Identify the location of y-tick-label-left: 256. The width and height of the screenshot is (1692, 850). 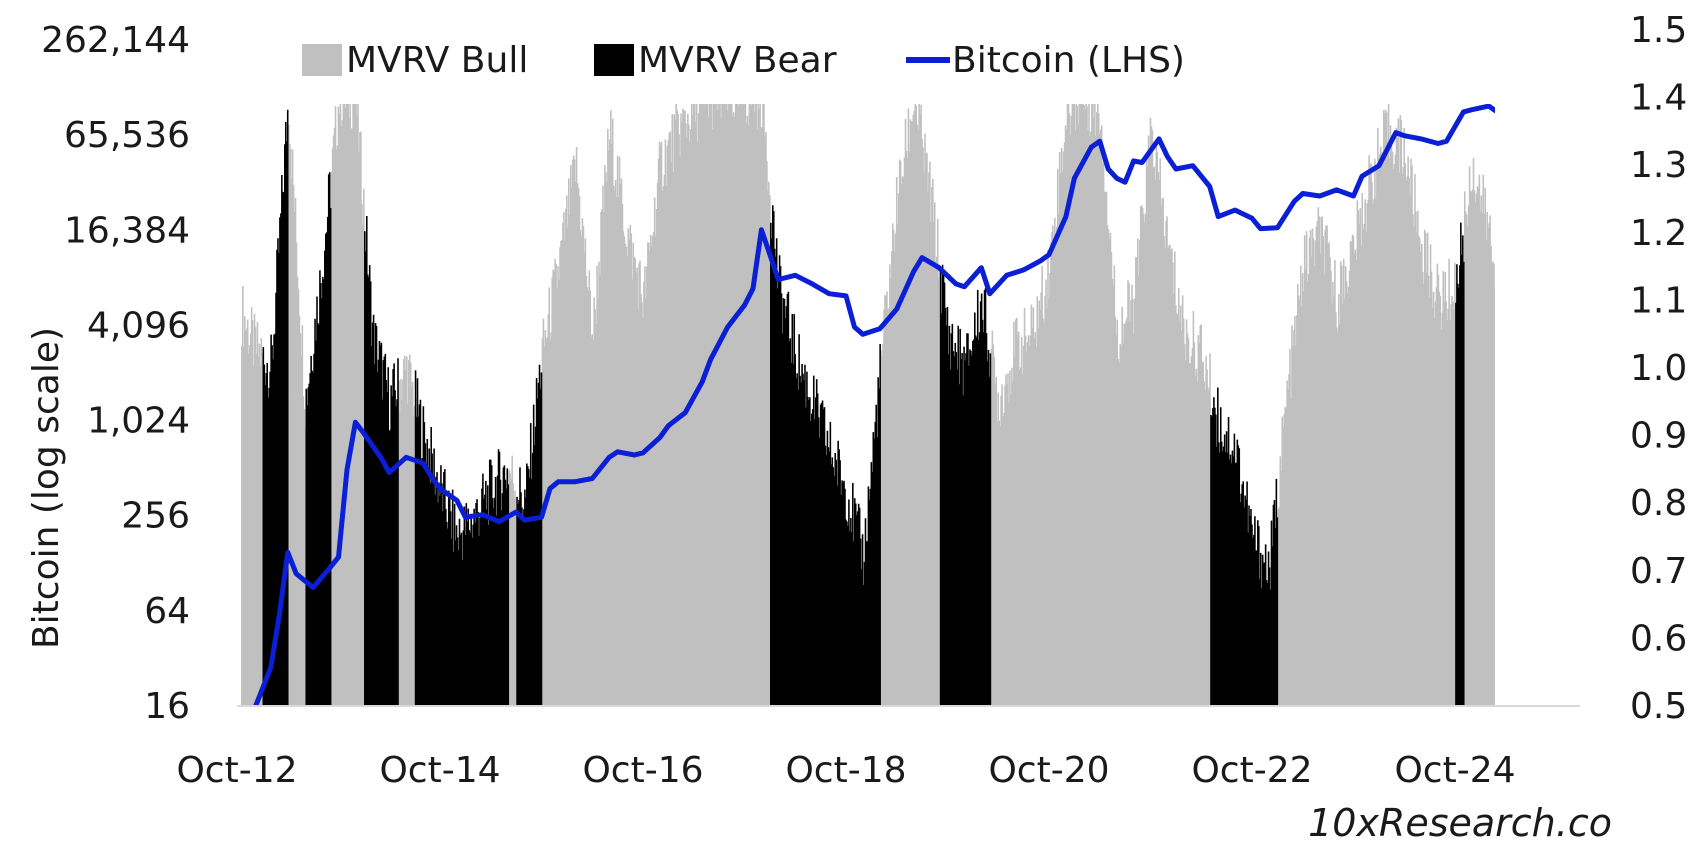
(155, 516).